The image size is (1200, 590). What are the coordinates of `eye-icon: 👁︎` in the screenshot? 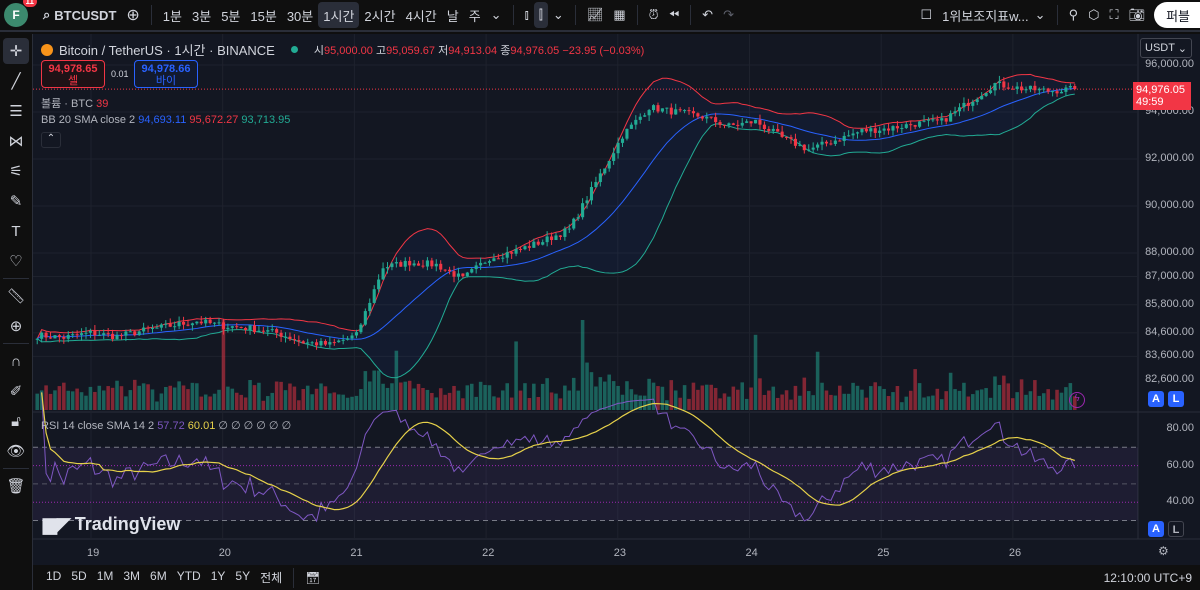 It's located at (16, 451).